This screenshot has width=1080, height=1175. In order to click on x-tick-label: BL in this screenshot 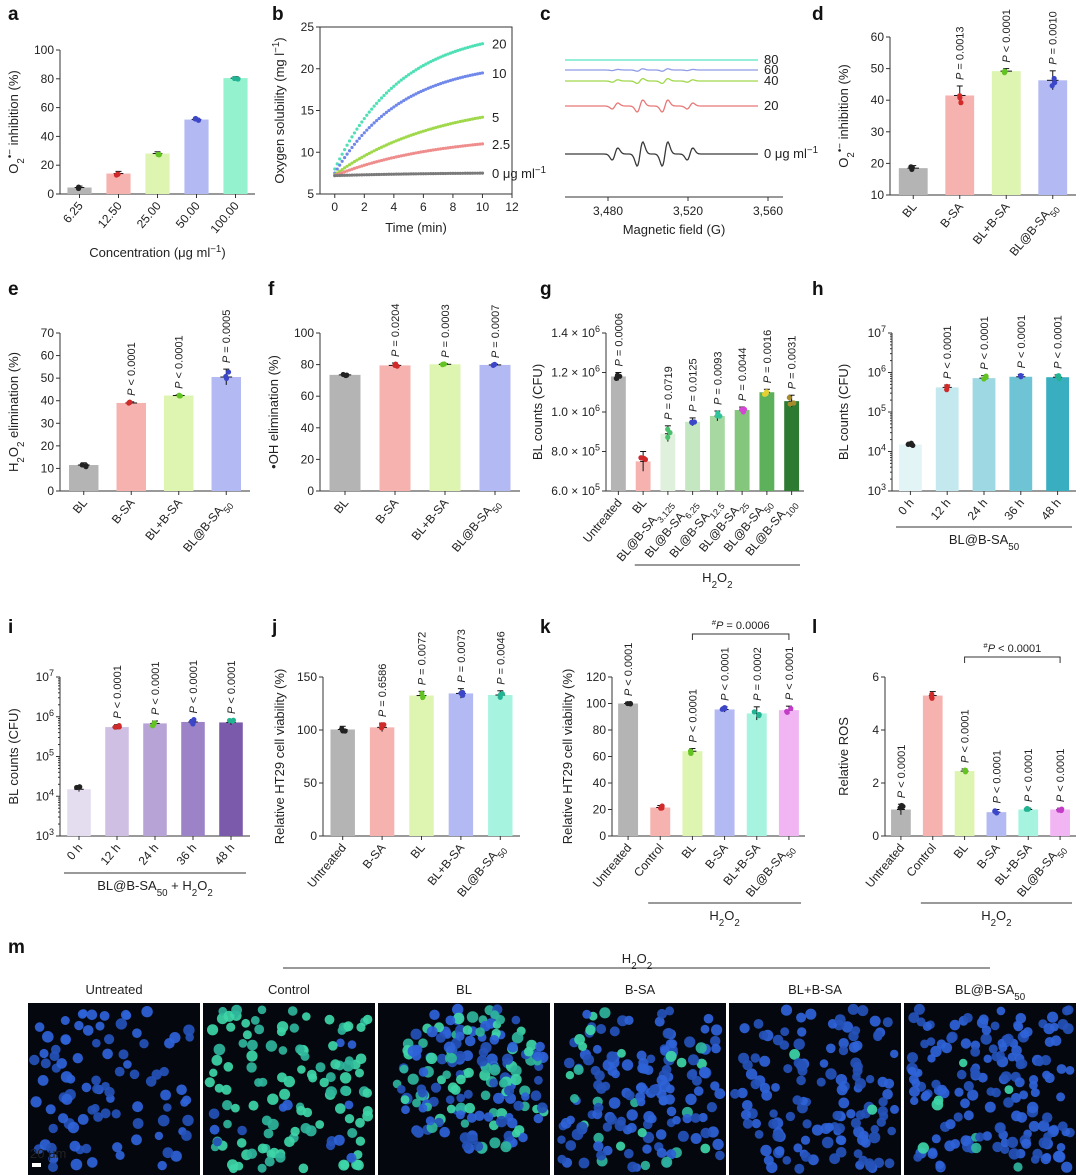, I will do `click(341, 506)`.